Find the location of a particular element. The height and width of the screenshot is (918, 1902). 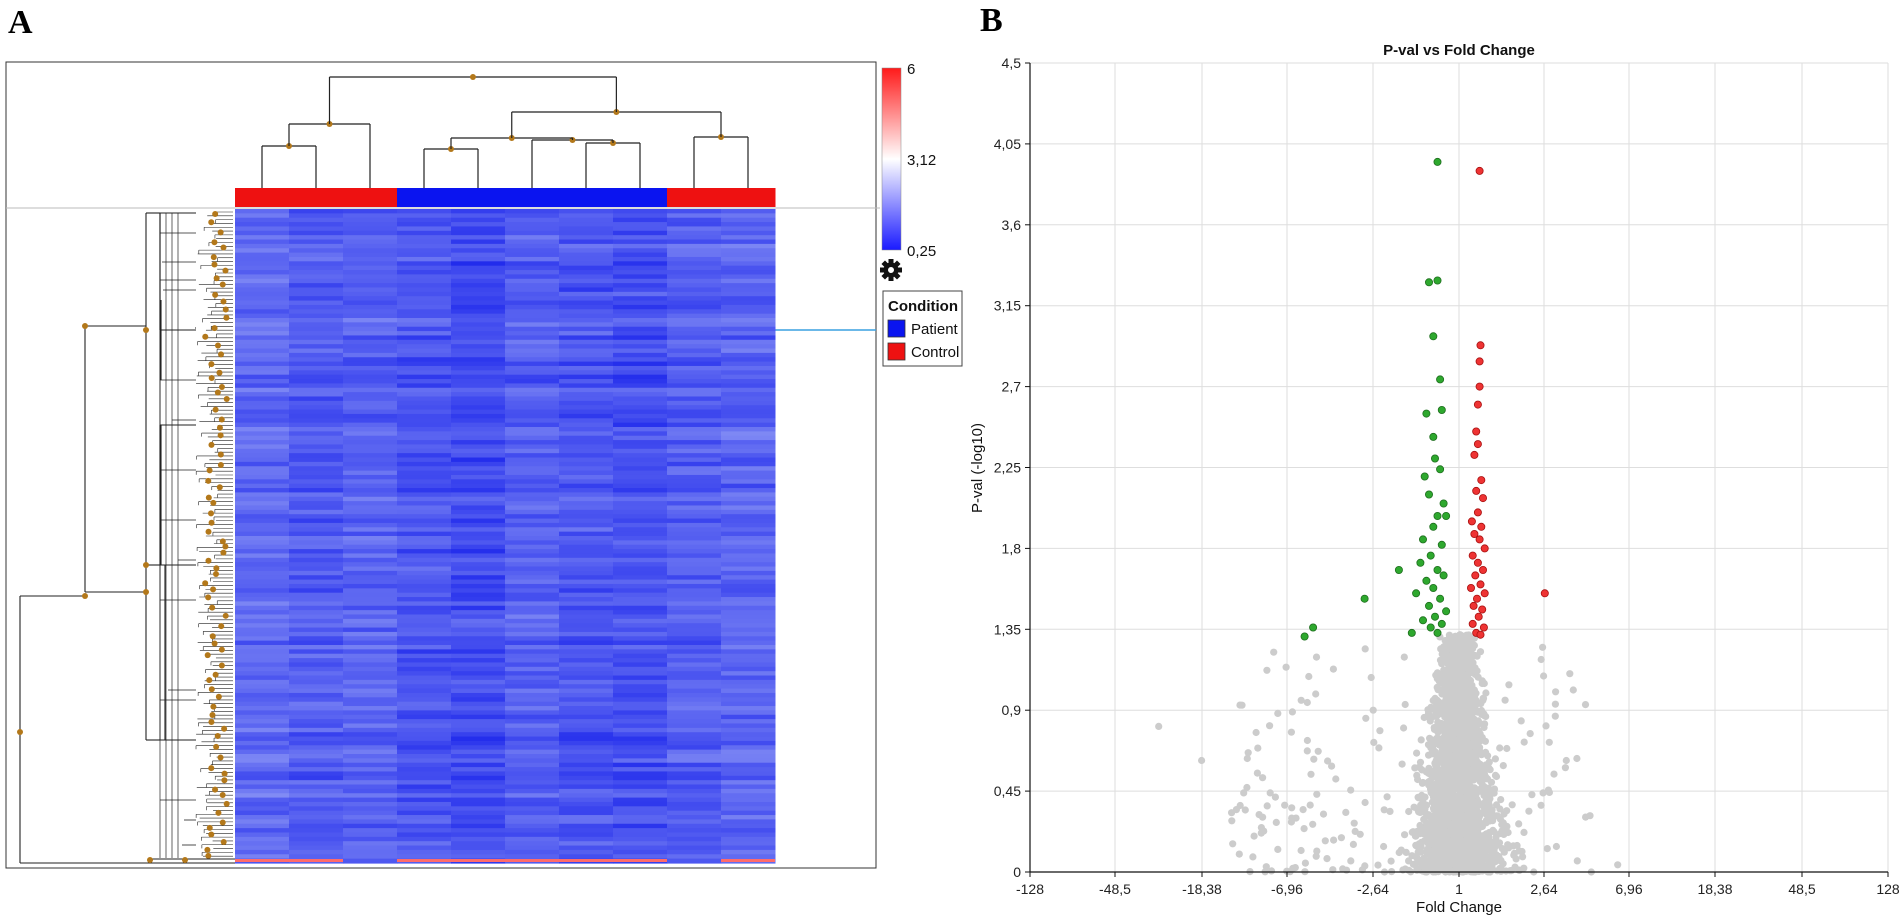

data-point-down-regulated is located at coordinates (1437, 570).